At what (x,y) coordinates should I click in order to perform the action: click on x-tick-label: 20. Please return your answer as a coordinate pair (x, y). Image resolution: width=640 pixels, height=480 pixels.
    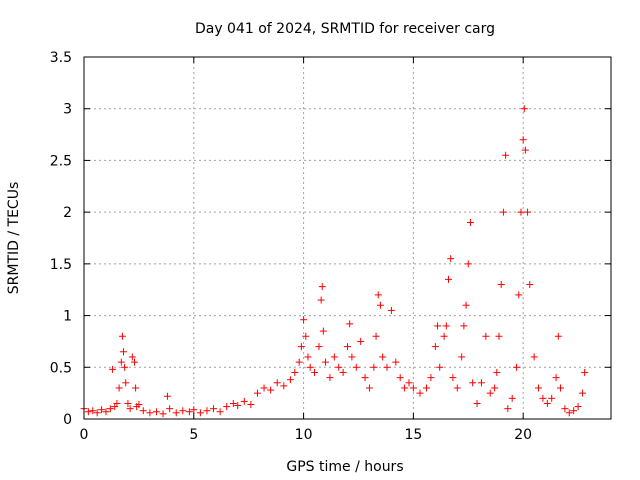
    Looking at the image, I should click on (523, 435).